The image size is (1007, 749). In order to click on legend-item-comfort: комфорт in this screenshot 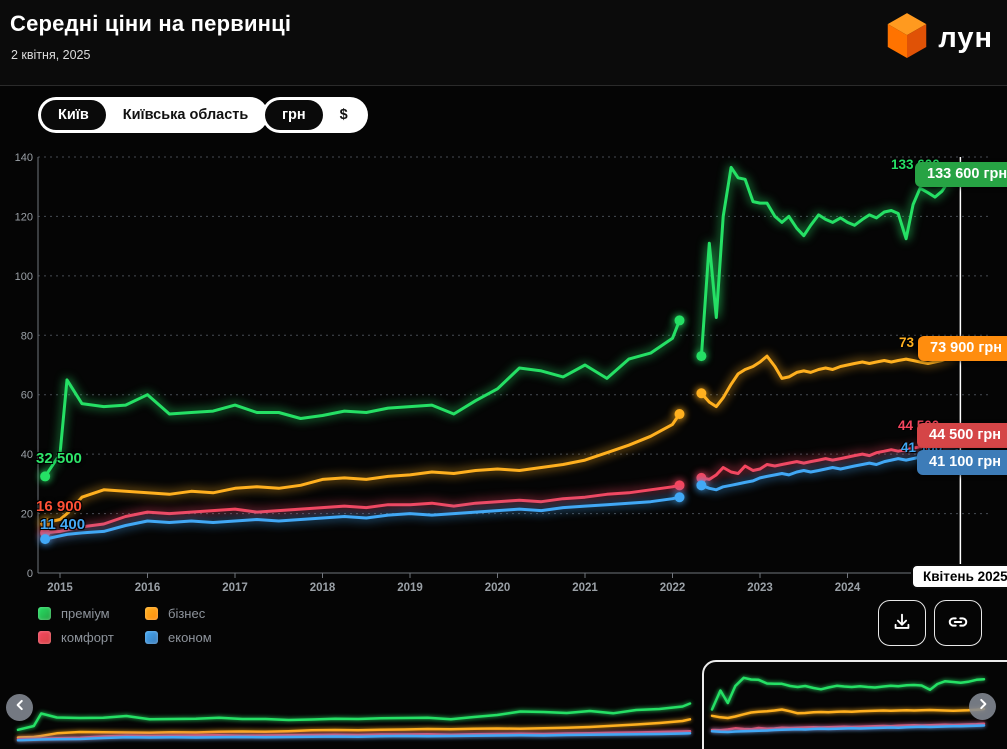, I will do `click(76, 637)`.